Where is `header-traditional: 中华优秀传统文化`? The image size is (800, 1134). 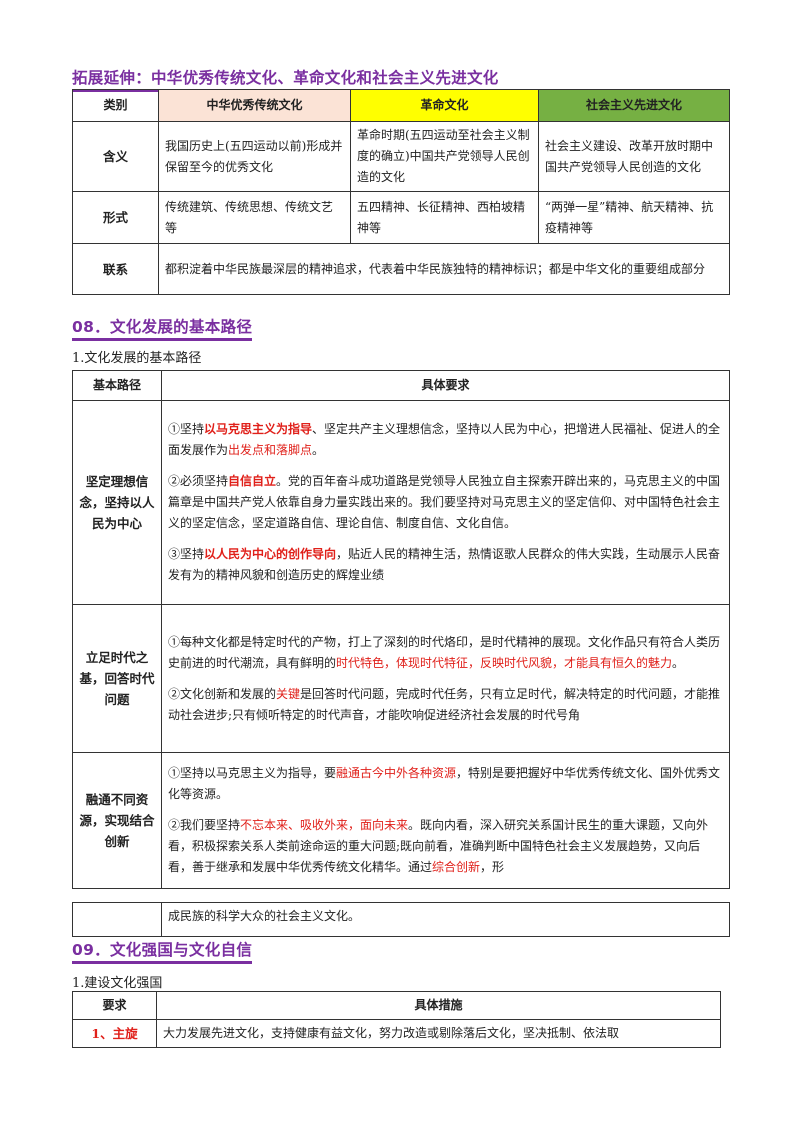 header-traditional: 中华优秀传统文化 is located at coordinates (254, 105).